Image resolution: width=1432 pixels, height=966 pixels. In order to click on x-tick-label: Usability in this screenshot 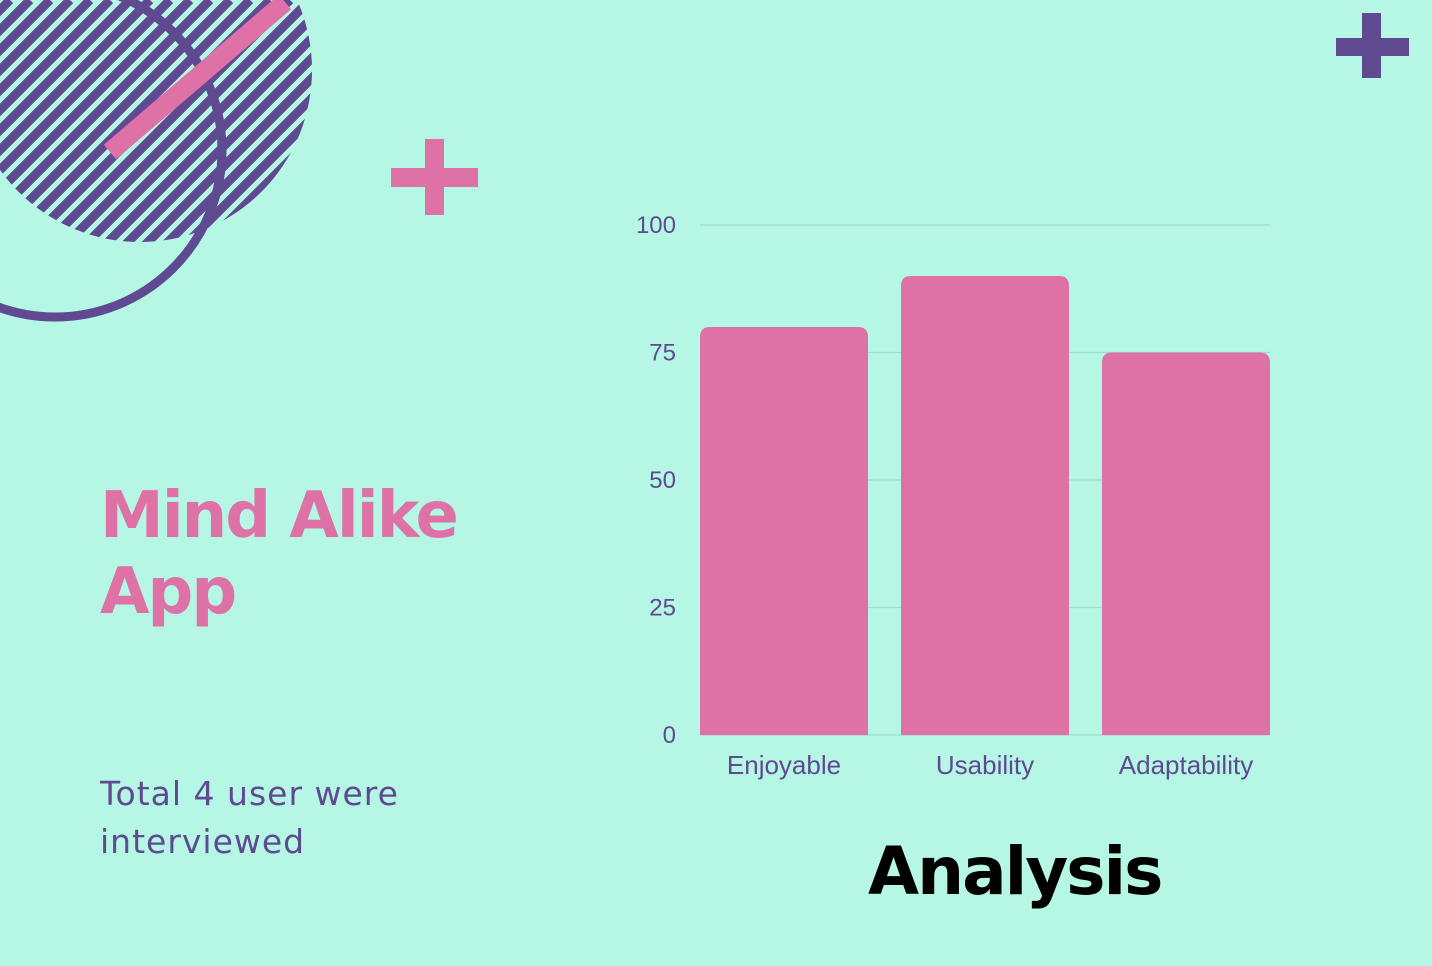, I will do `click(985, 765)`.